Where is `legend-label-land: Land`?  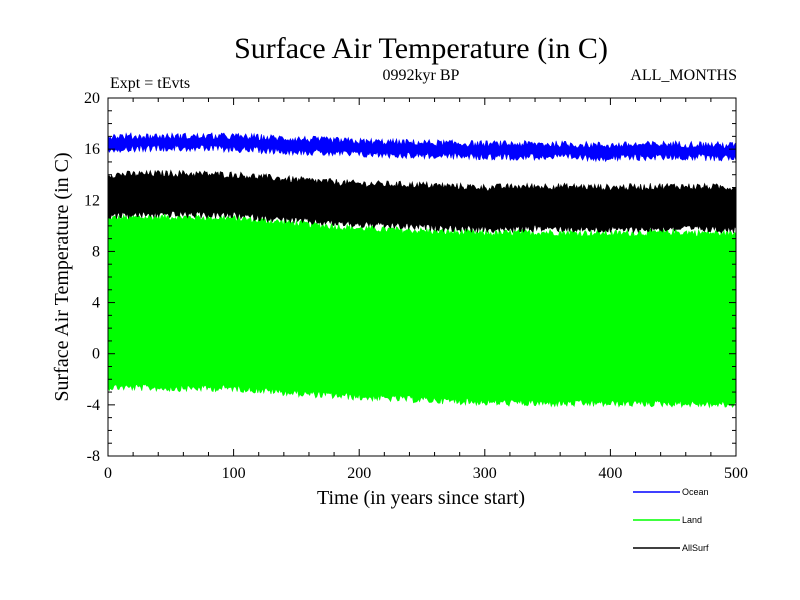 legend-label-land: Land is located at coordinates (692, 520).